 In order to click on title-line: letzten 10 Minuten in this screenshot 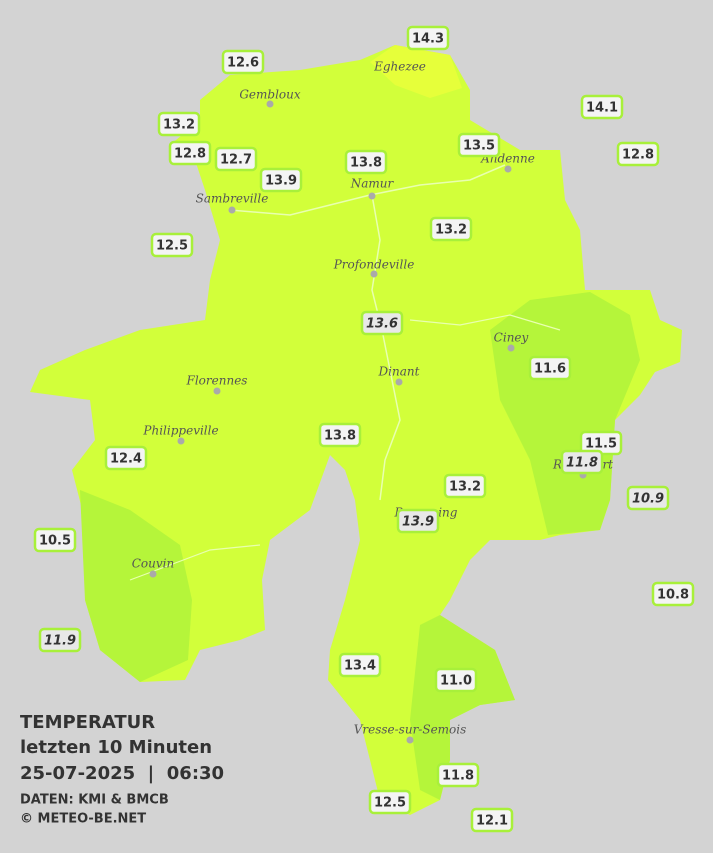, I will do `click(116, 747)`.